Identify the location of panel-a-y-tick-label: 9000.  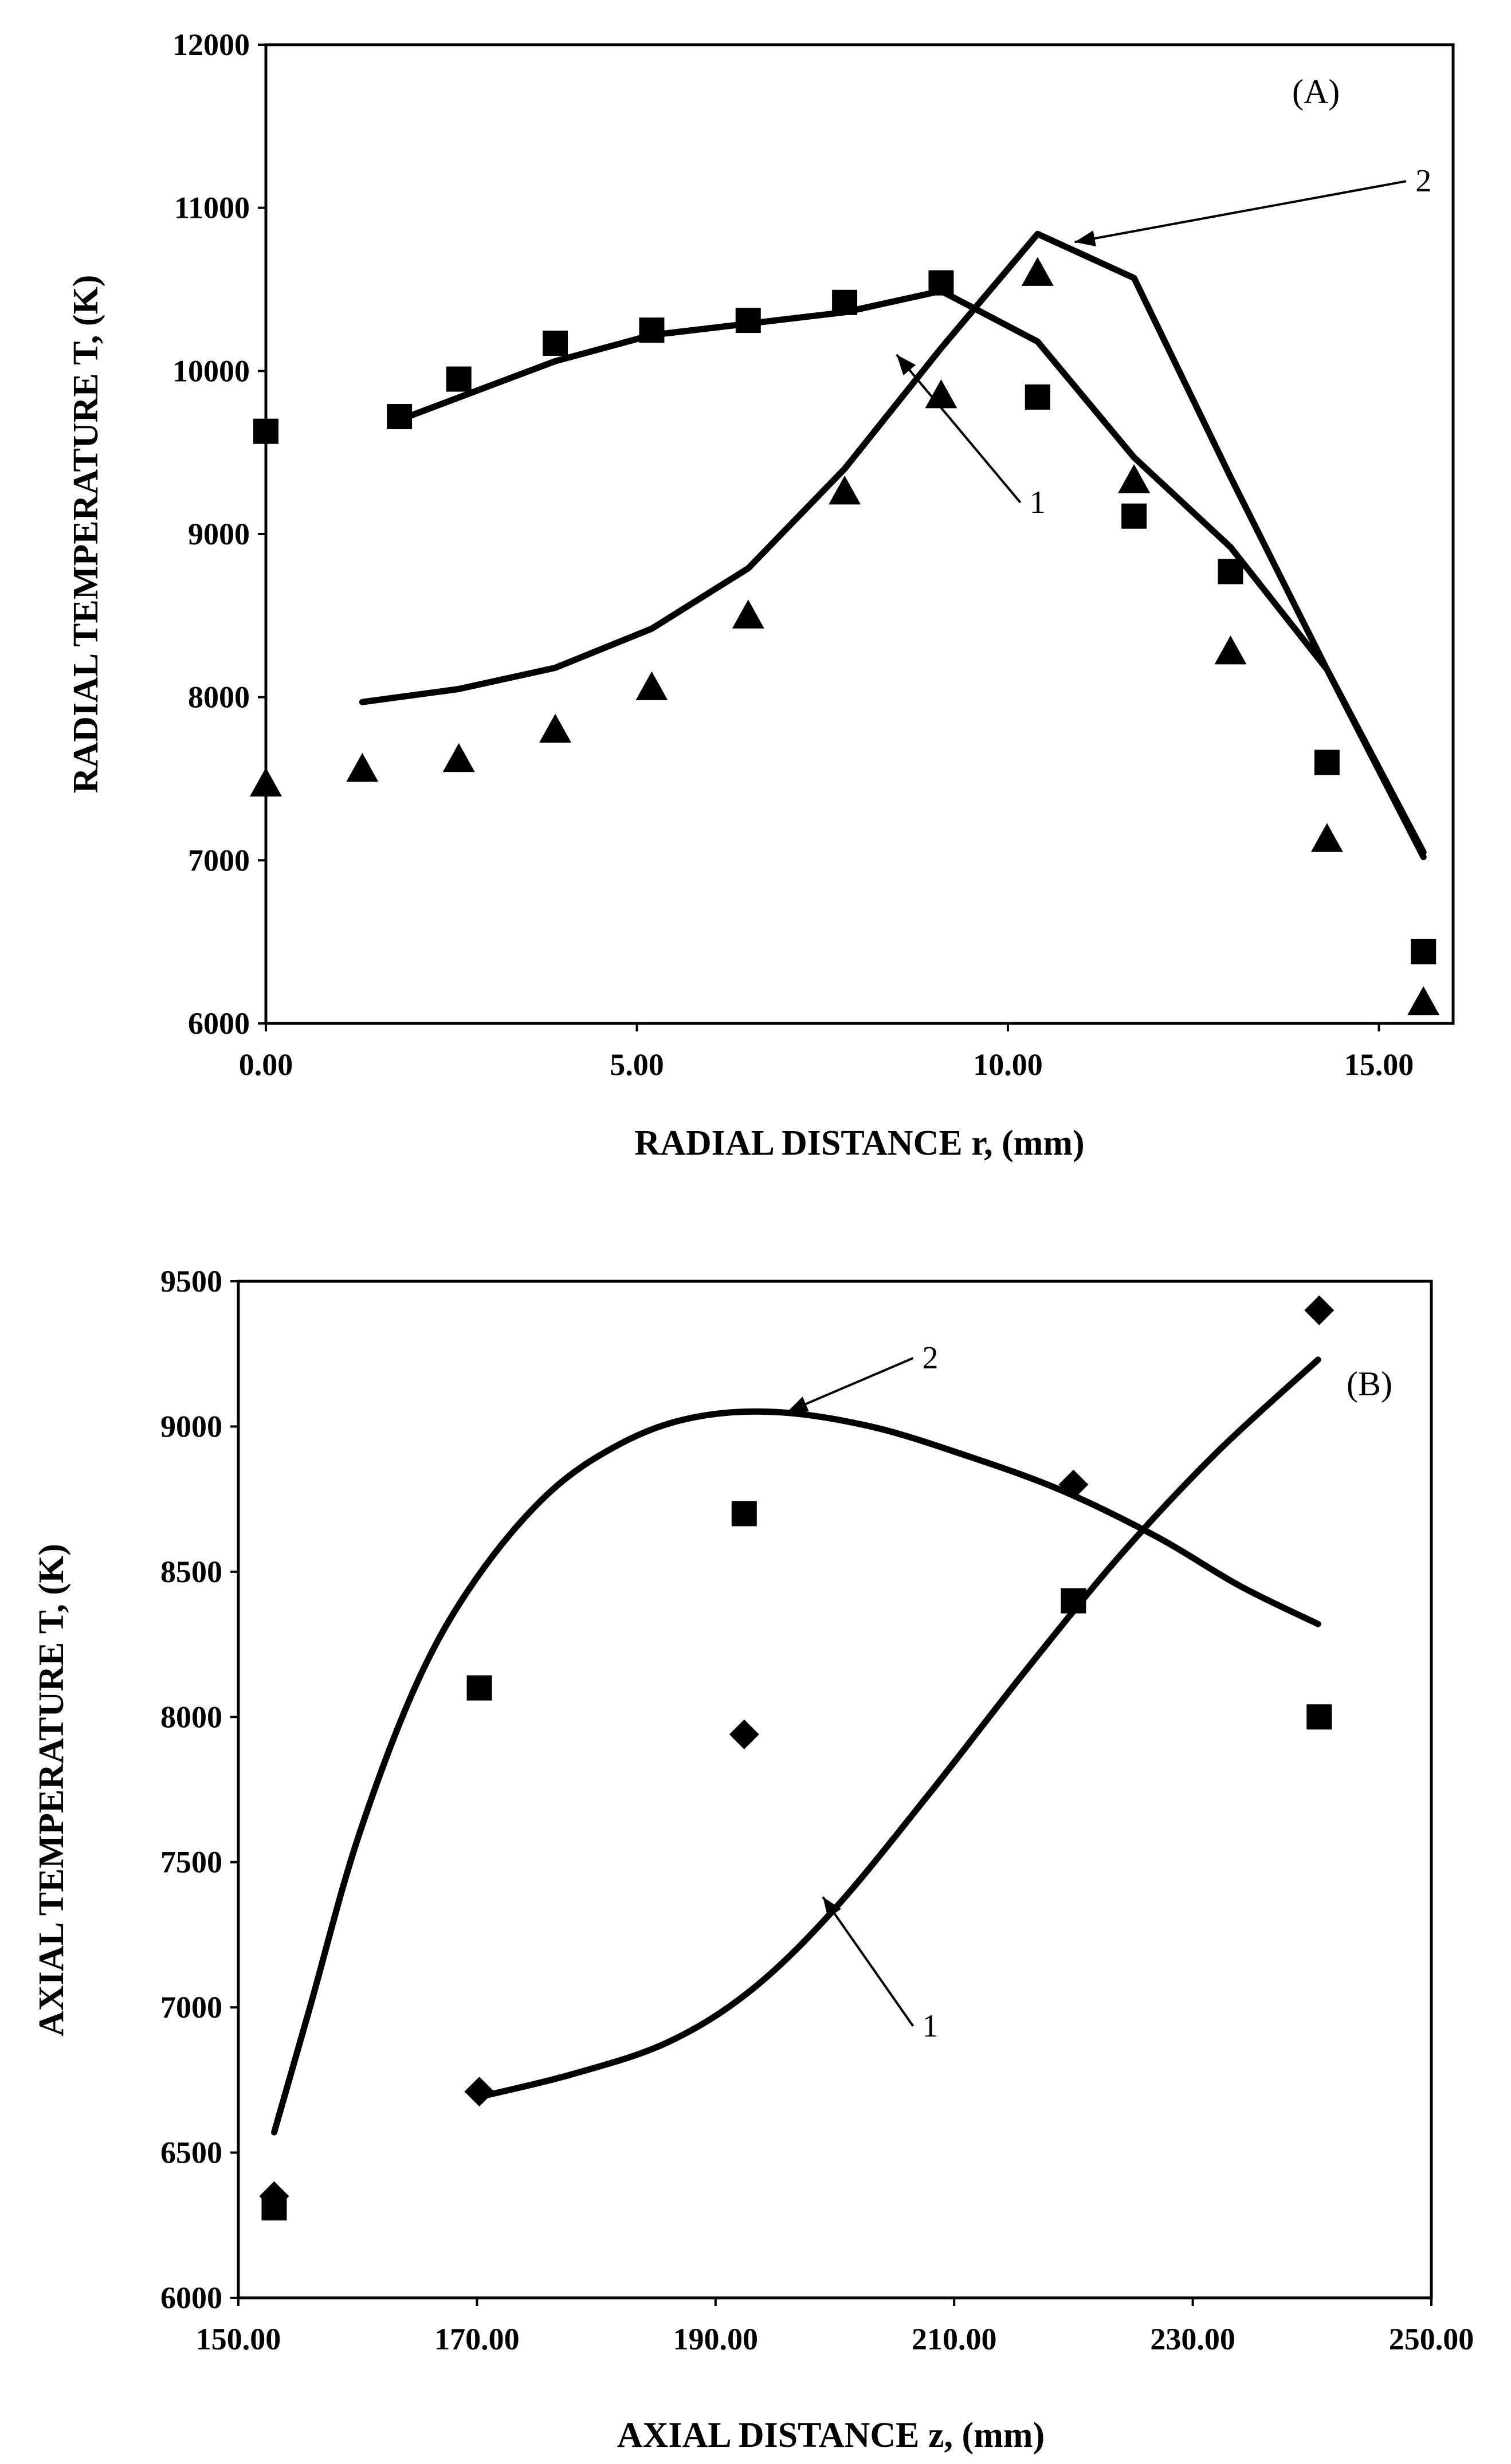
(219, 534).